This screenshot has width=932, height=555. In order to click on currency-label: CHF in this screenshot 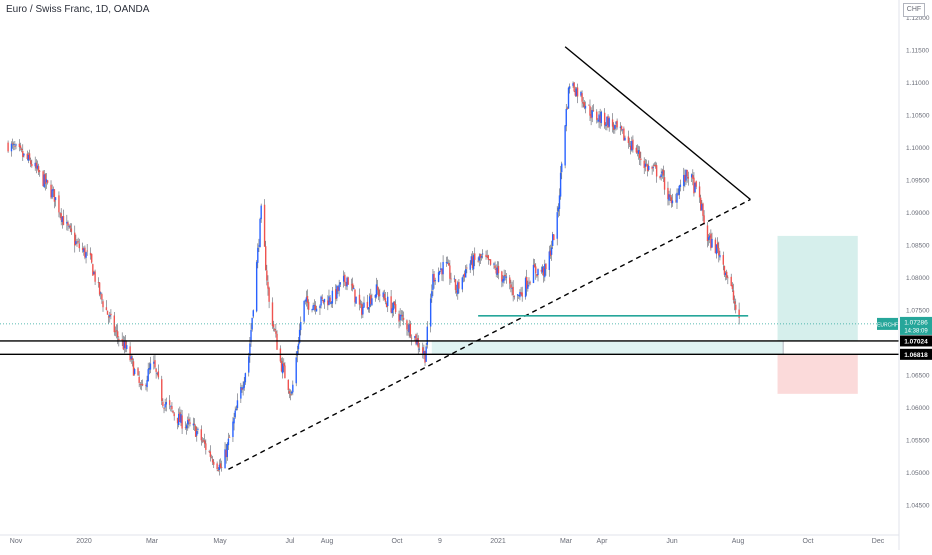, I will do `click(914, 10)`.